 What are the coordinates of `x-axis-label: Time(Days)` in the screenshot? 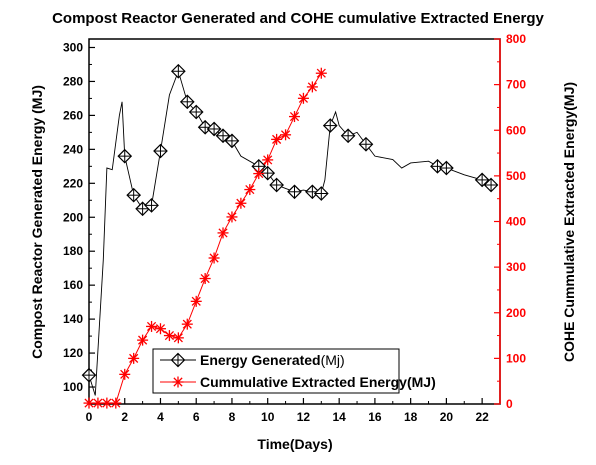 It's located at (294, 444).